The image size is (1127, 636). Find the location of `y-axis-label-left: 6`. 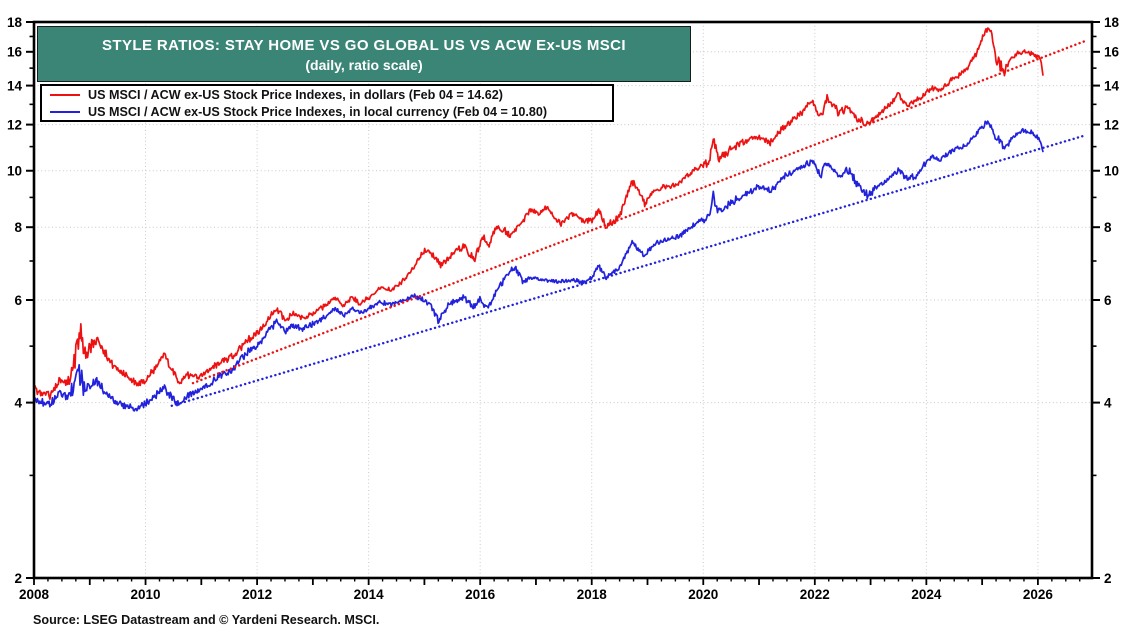

y-axis-label-left: 6 is located at coordinates (18, 300).